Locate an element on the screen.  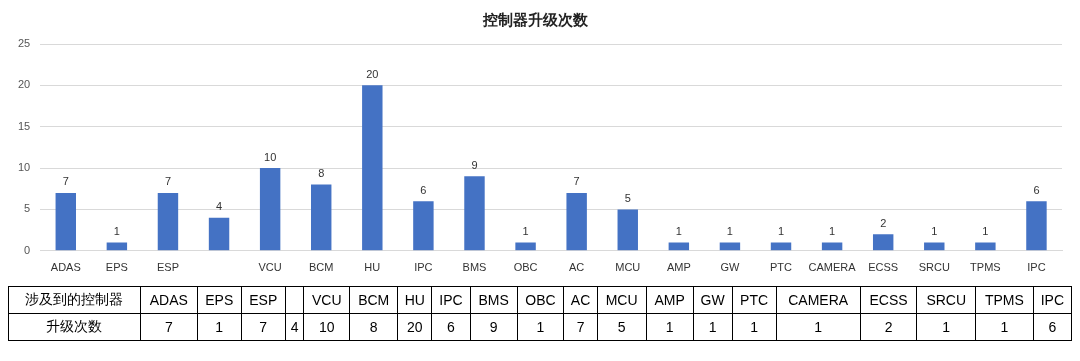
category-label: CAMERA is located at coordinates (818, 300).